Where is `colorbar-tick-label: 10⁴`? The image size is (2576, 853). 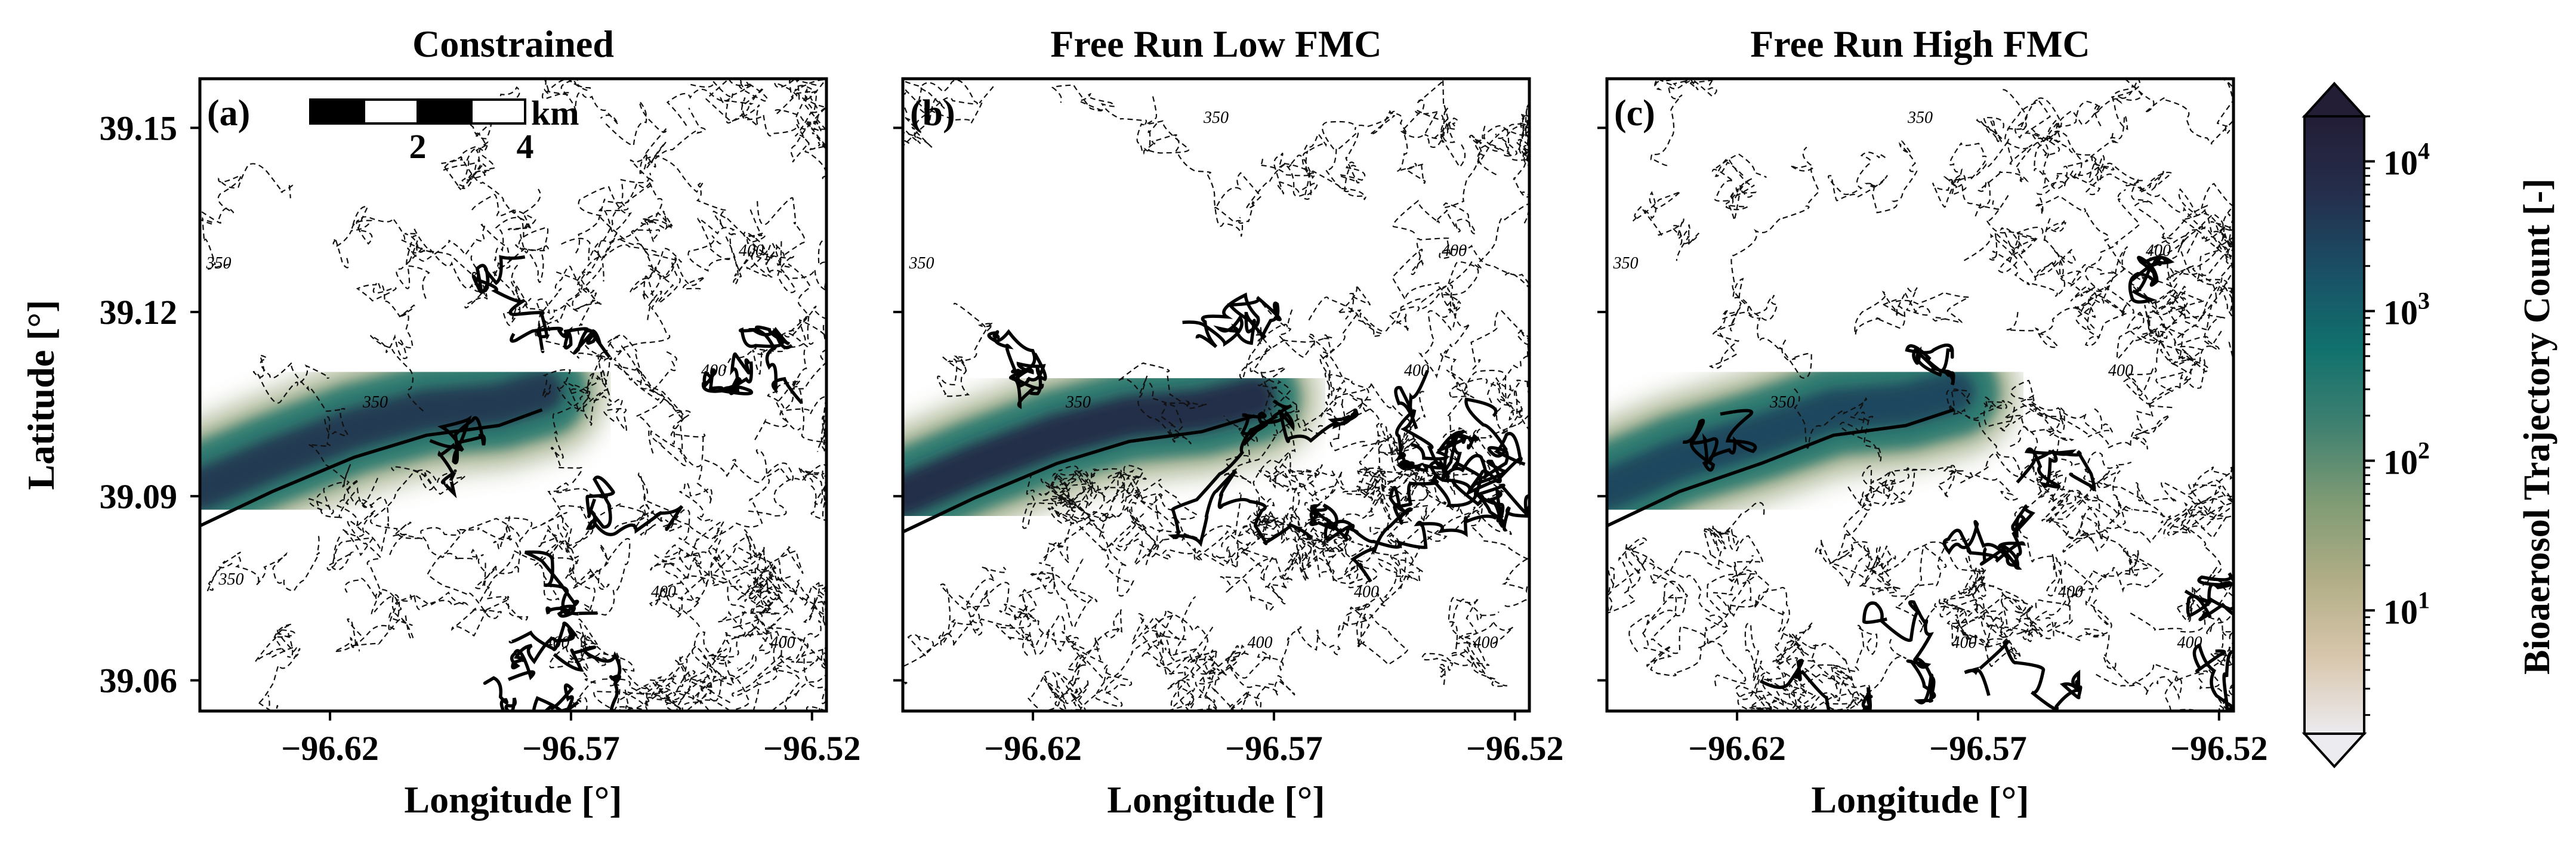
colorbar-tick-label: 10⁴ is located at coordinates (2406, 161).